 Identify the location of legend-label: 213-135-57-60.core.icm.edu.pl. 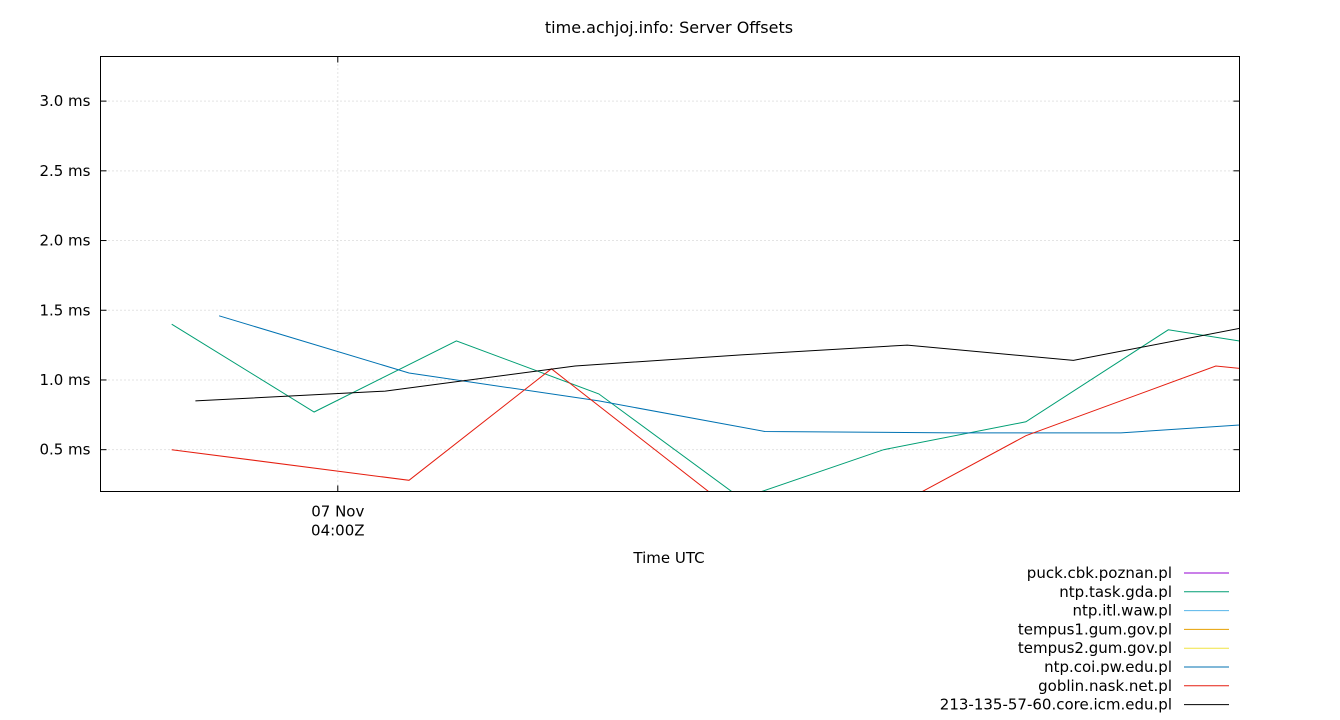
(1056, 705).